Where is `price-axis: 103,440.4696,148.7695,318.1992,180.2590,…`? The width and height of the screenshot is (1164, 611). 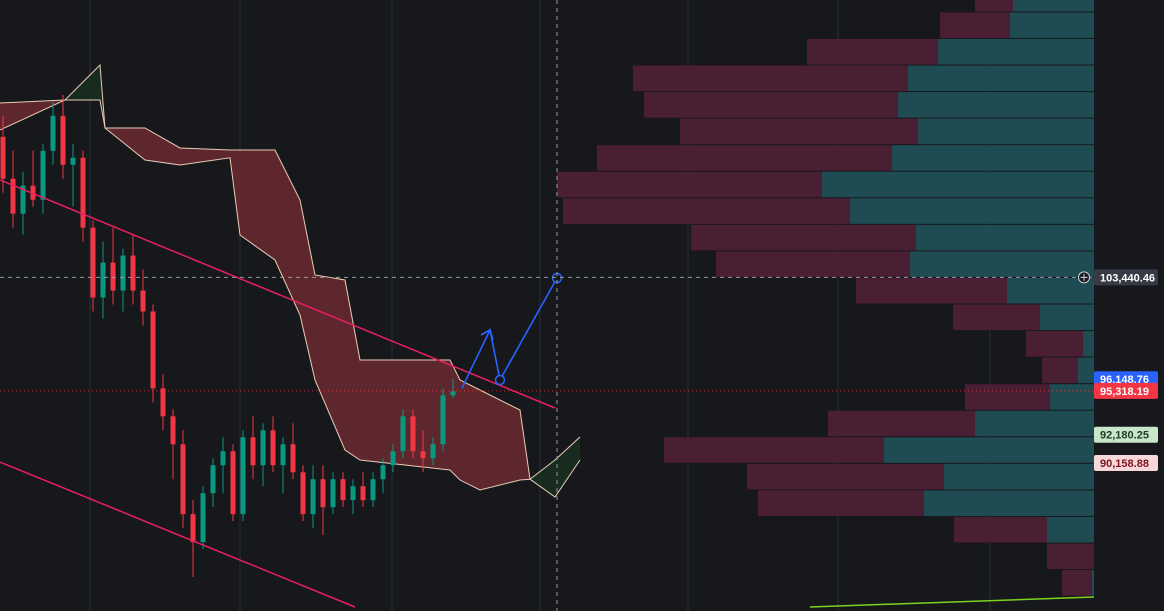 price-axis: 103,440.4696,148.7695,318.1992,180.2590,… is located at coordinates (1118, 370).